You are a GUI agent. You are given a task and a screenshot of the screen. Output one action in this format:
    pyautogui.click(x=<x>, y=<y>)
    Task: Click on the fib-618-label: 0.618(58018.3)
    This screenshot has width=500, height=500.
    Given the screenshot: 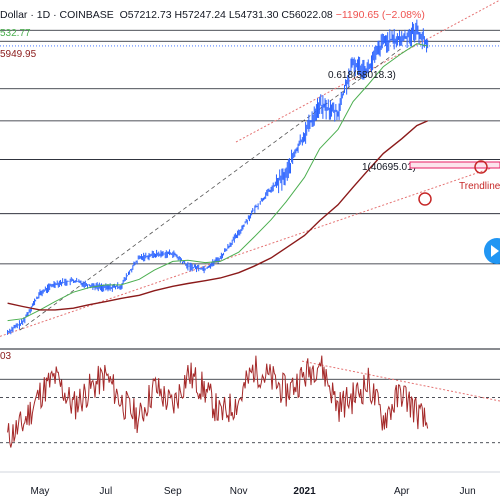 What is the action you would take?
    pyautogui.click(x=362, y=75)
    